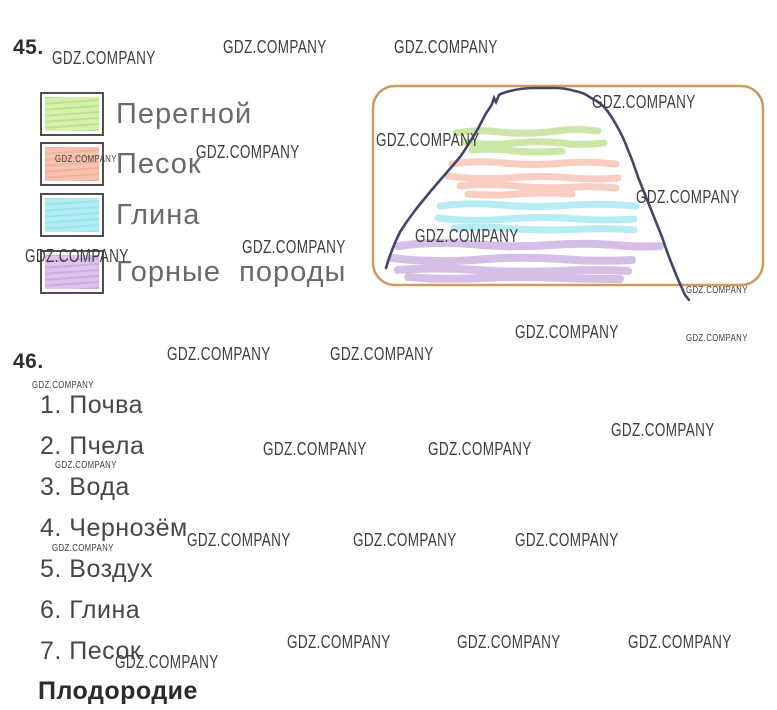  I want to click on legend-item-humus: Перегной, so click(146, 114).